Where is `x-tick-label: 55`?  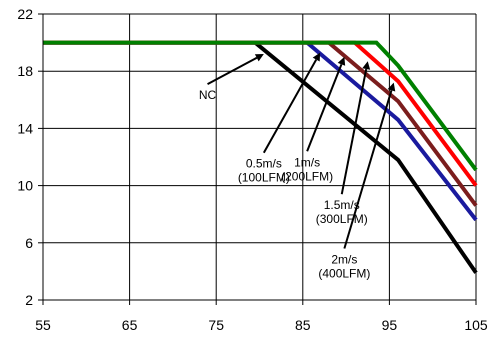
x-tick-label: 55 is located at coordinates (43, 325).